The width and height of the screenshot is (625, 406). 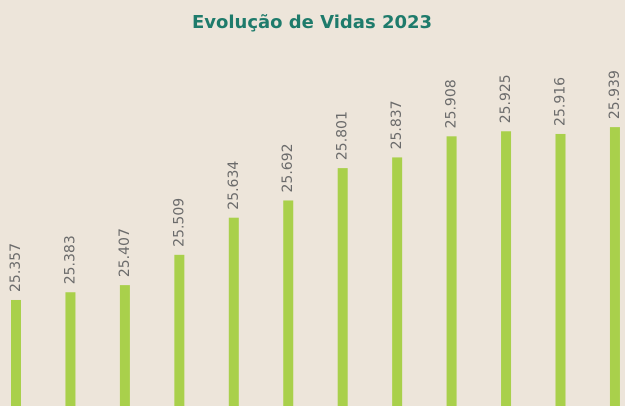 What do you see at coordinates (615, 94) in the screenshot?
I see `value-label: 25.939` at bounding box center [615, 94].